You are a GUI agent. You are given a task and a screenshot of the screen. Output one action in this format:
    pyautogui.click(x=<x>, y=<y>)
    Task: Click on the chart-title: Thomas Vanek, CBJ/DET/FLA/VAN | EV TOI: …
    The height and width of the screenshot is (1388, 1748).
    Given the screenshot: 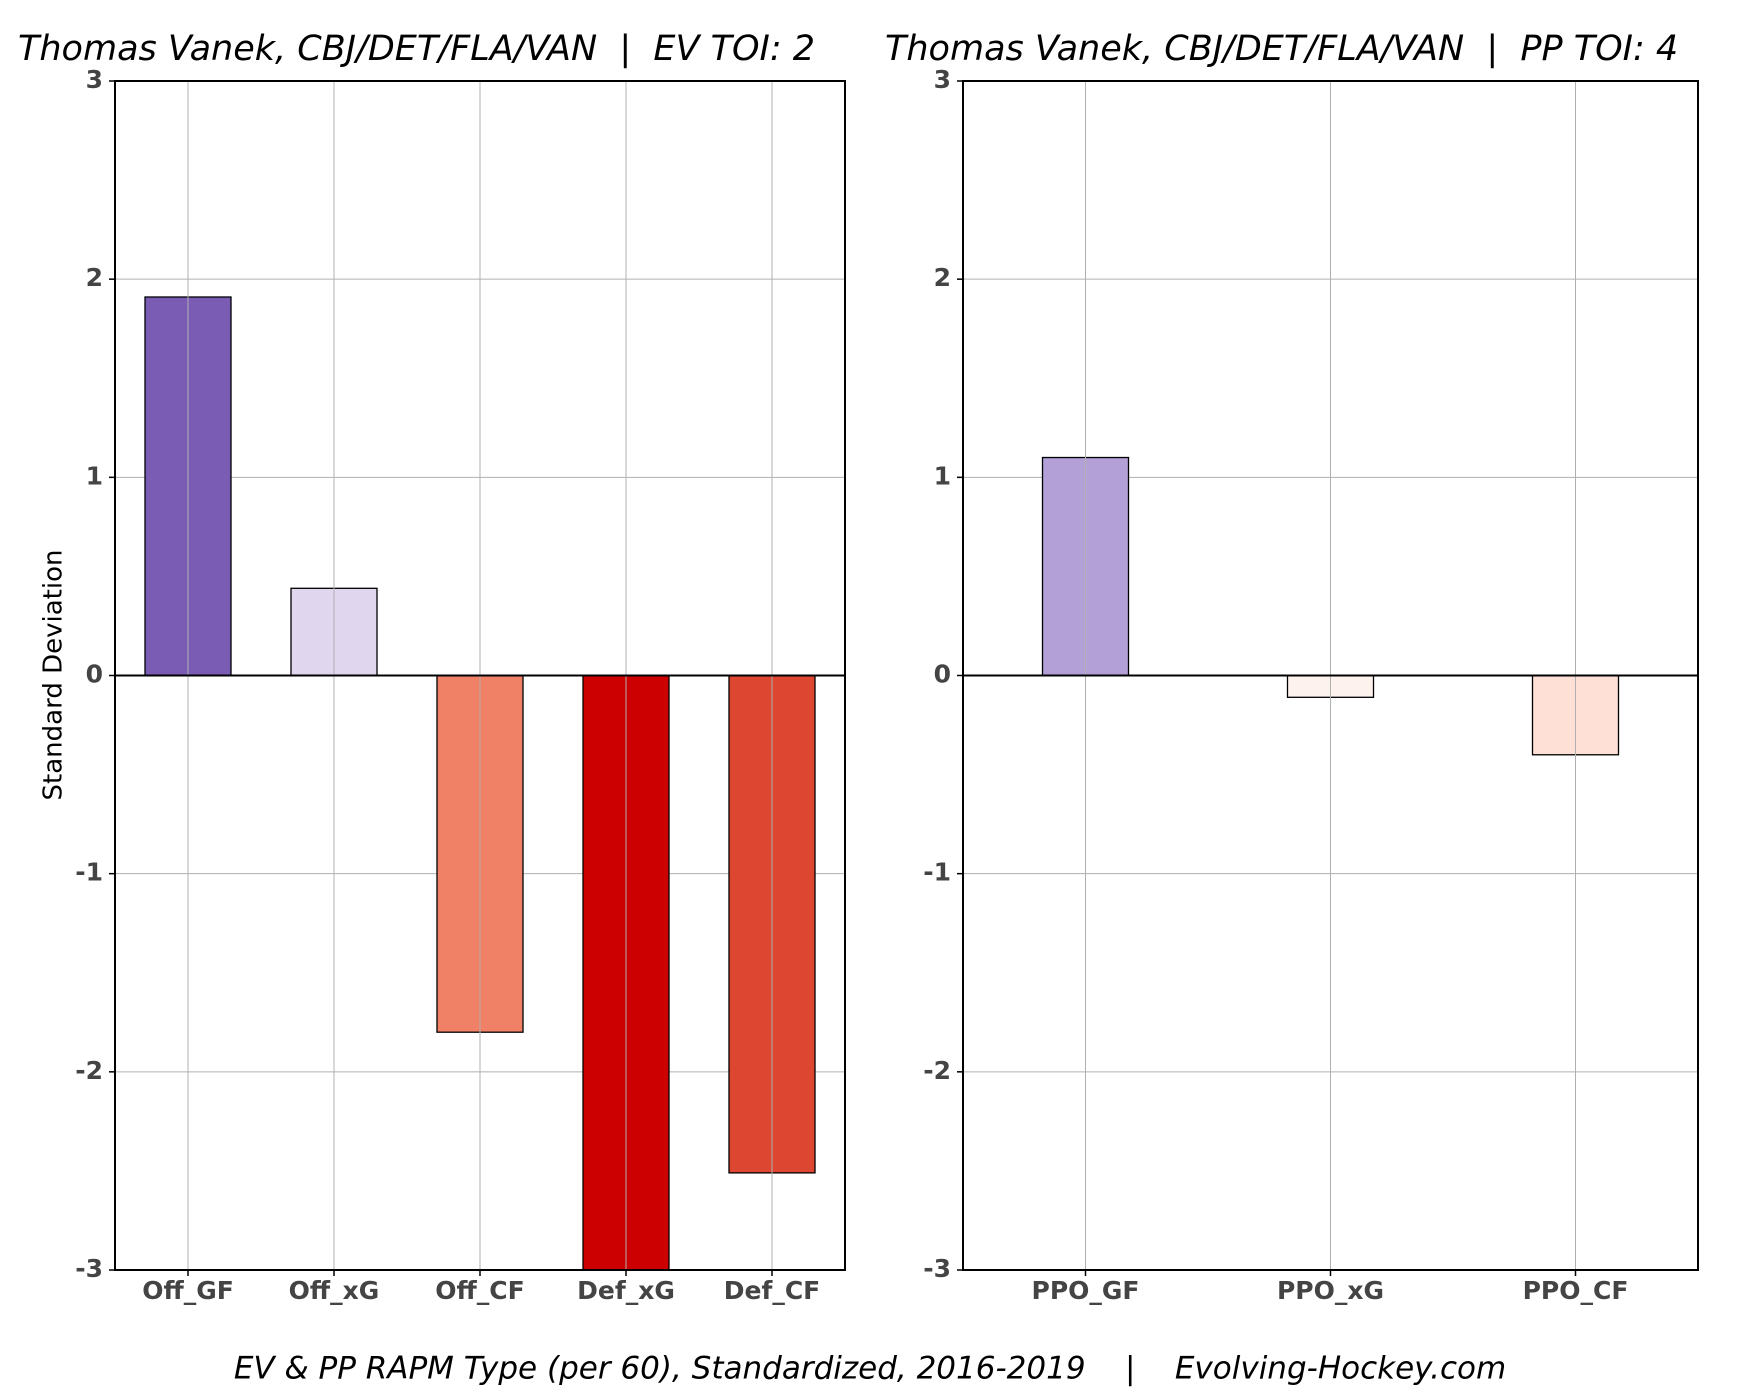 What is the action you would take?
    pyautogui.click(x=416, y=49)
    